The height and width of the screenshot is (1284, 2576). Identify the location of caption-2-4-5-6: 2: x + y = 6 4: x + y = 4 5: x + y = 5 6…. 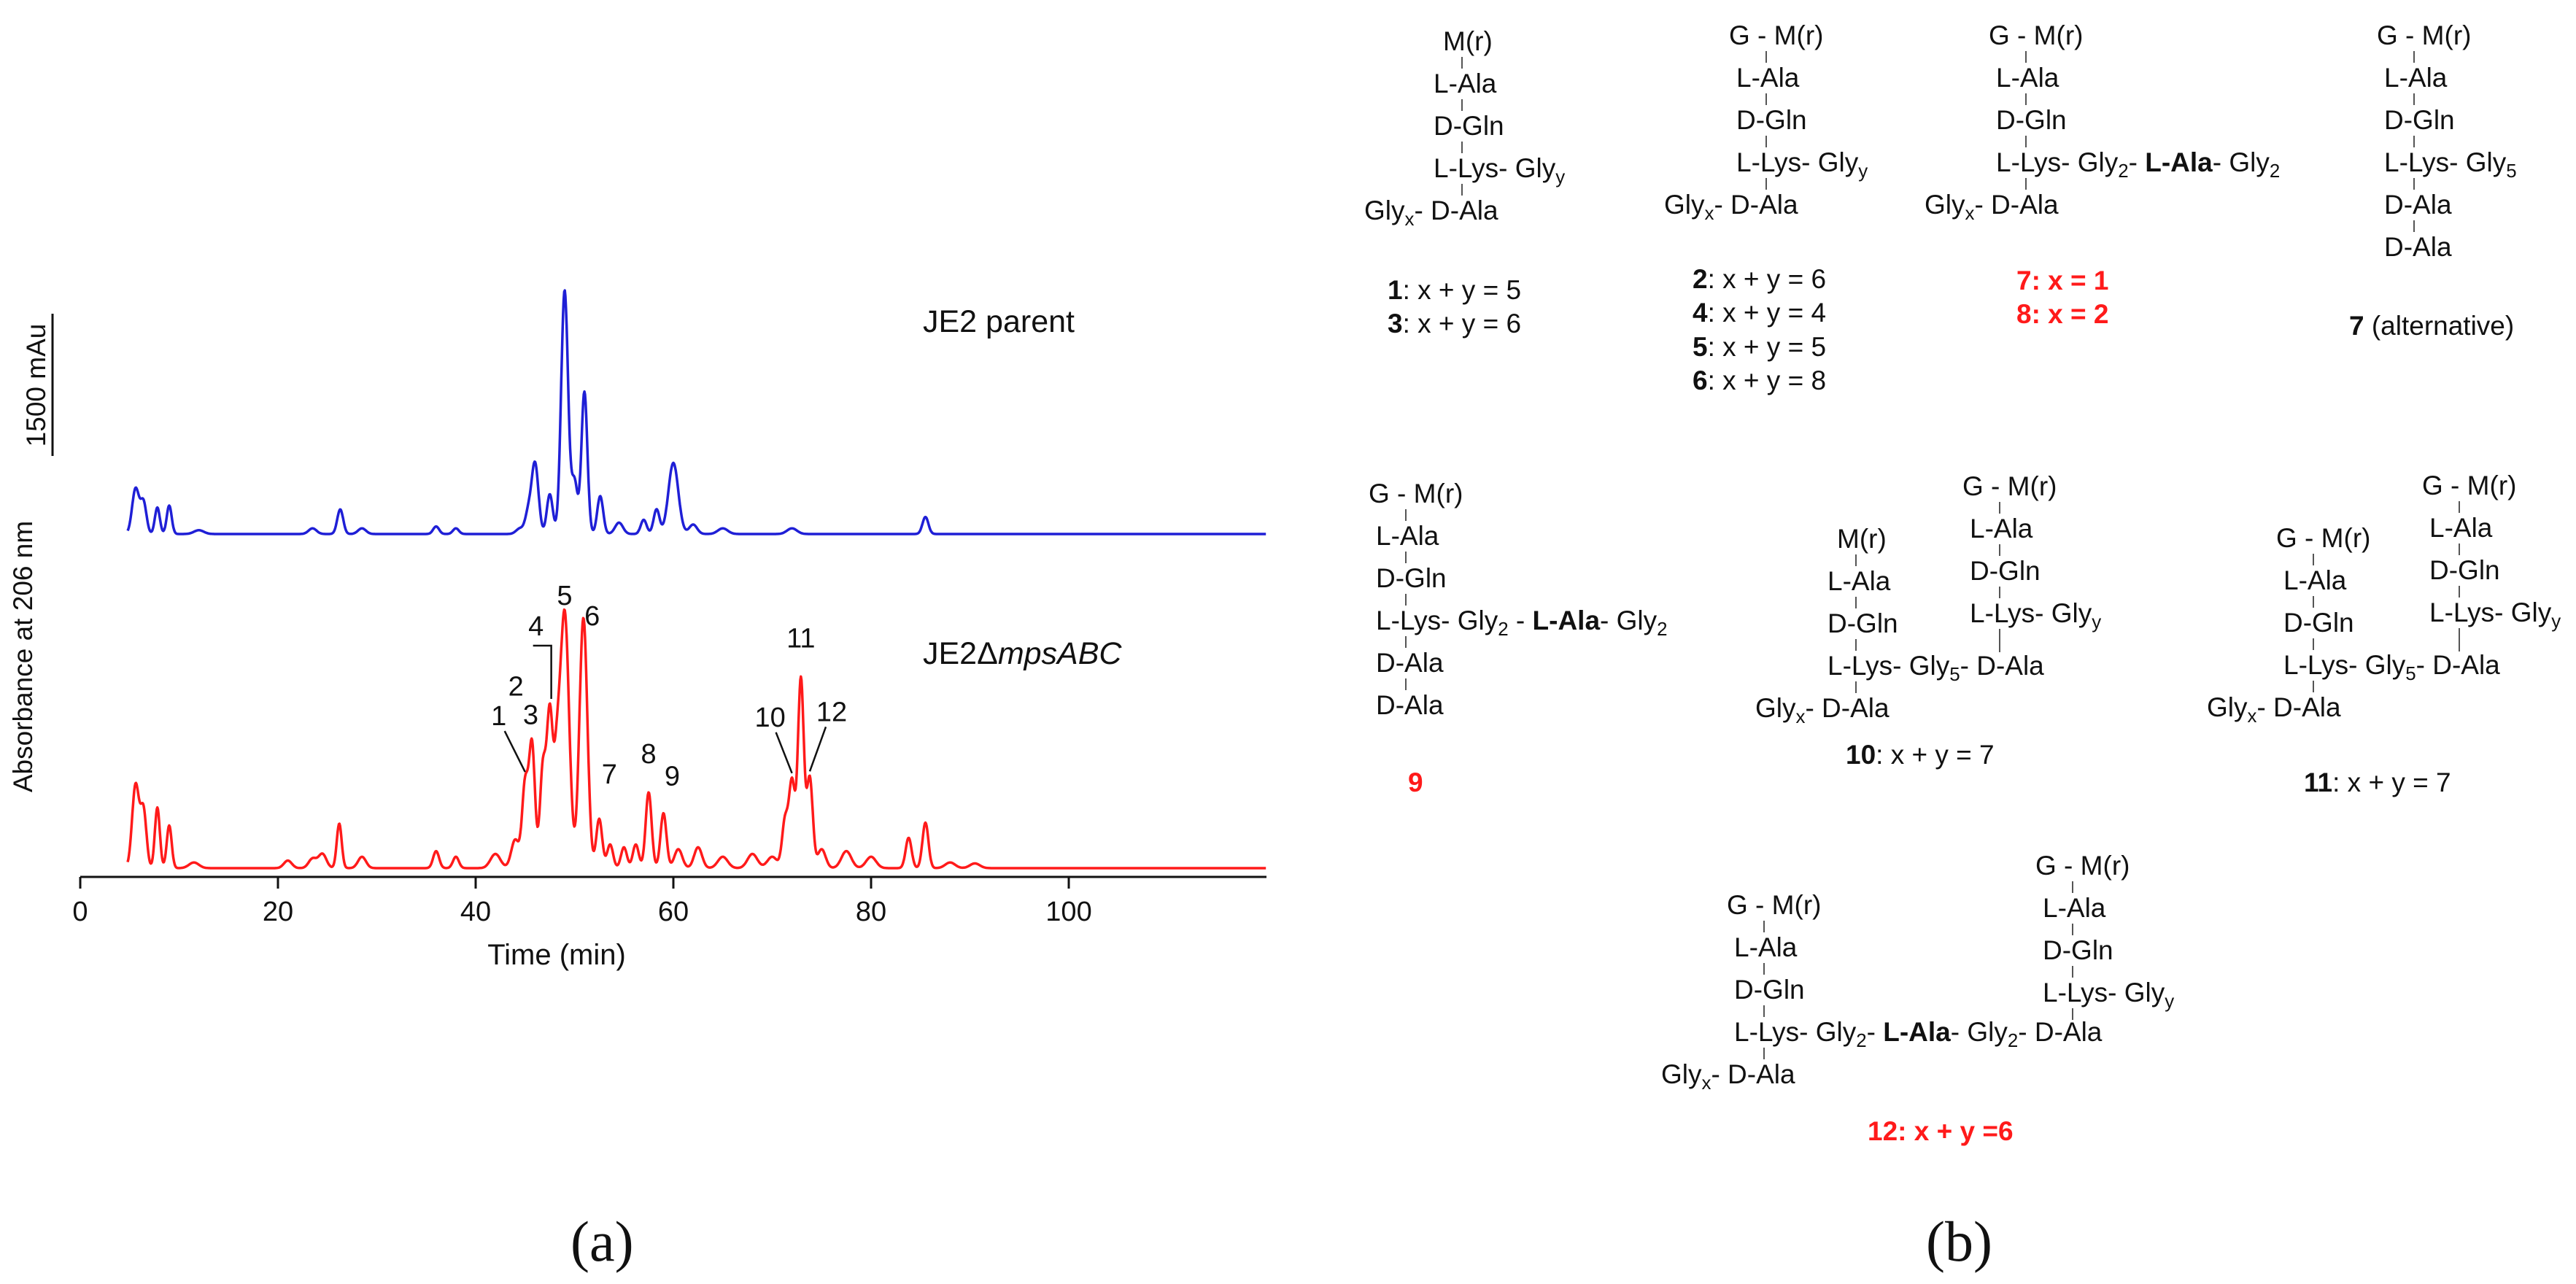
(1760, 329).